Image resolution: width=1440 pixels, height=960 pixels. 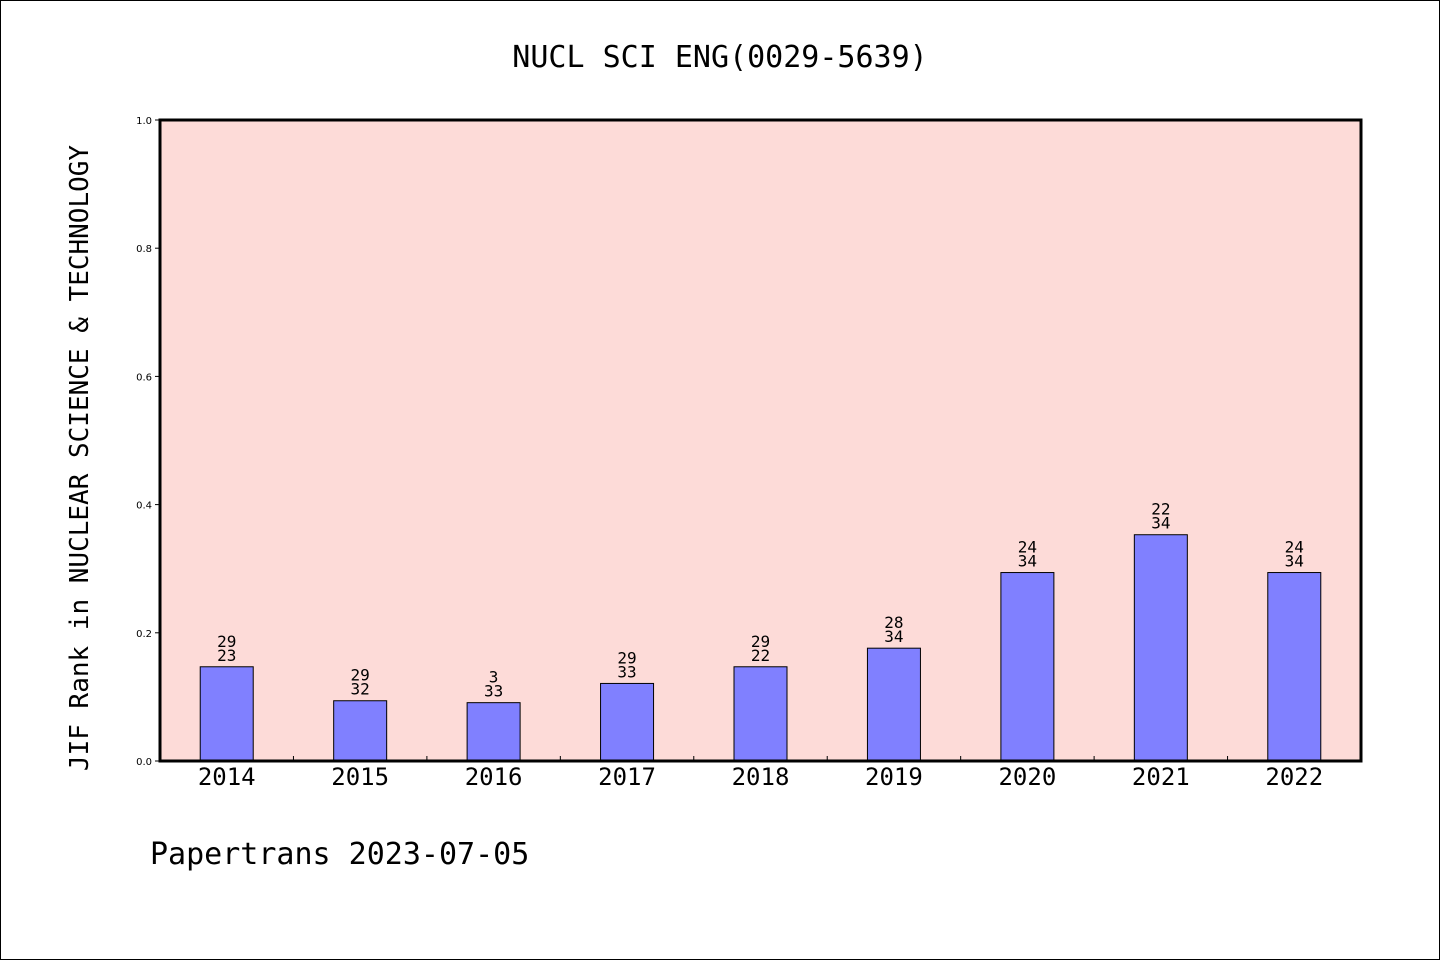 What do you see at coordinates (760, 655) in the screenshot?
I see `bar-label-bottom: 22` at bounding box center [760, 655].